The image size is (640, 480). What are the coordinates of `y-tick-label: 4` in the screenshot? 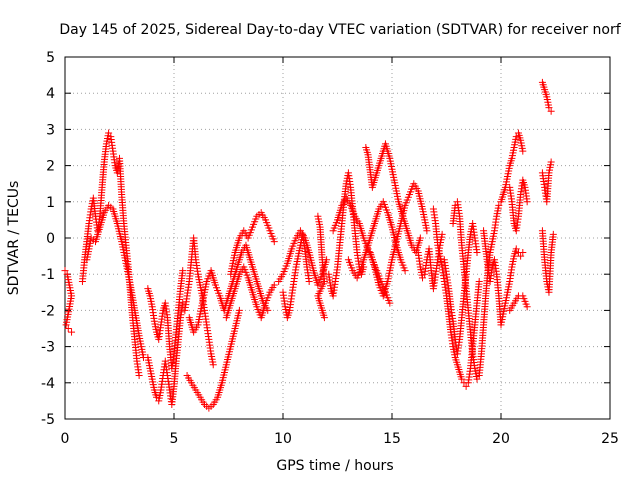 It's located at (50, 94).